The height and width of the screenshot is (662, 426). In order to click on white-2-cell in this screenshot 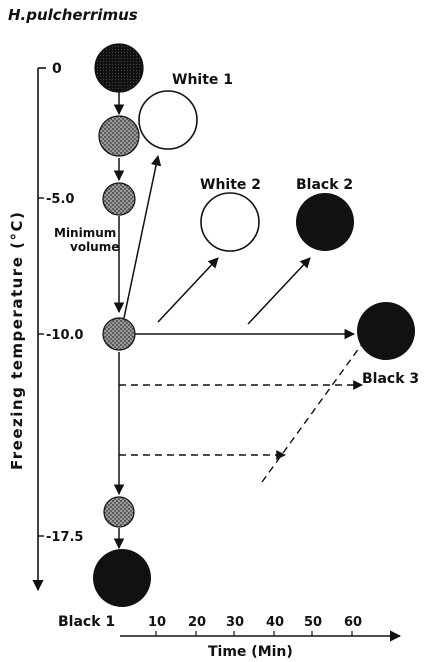, I will do `click(230, 222)`.